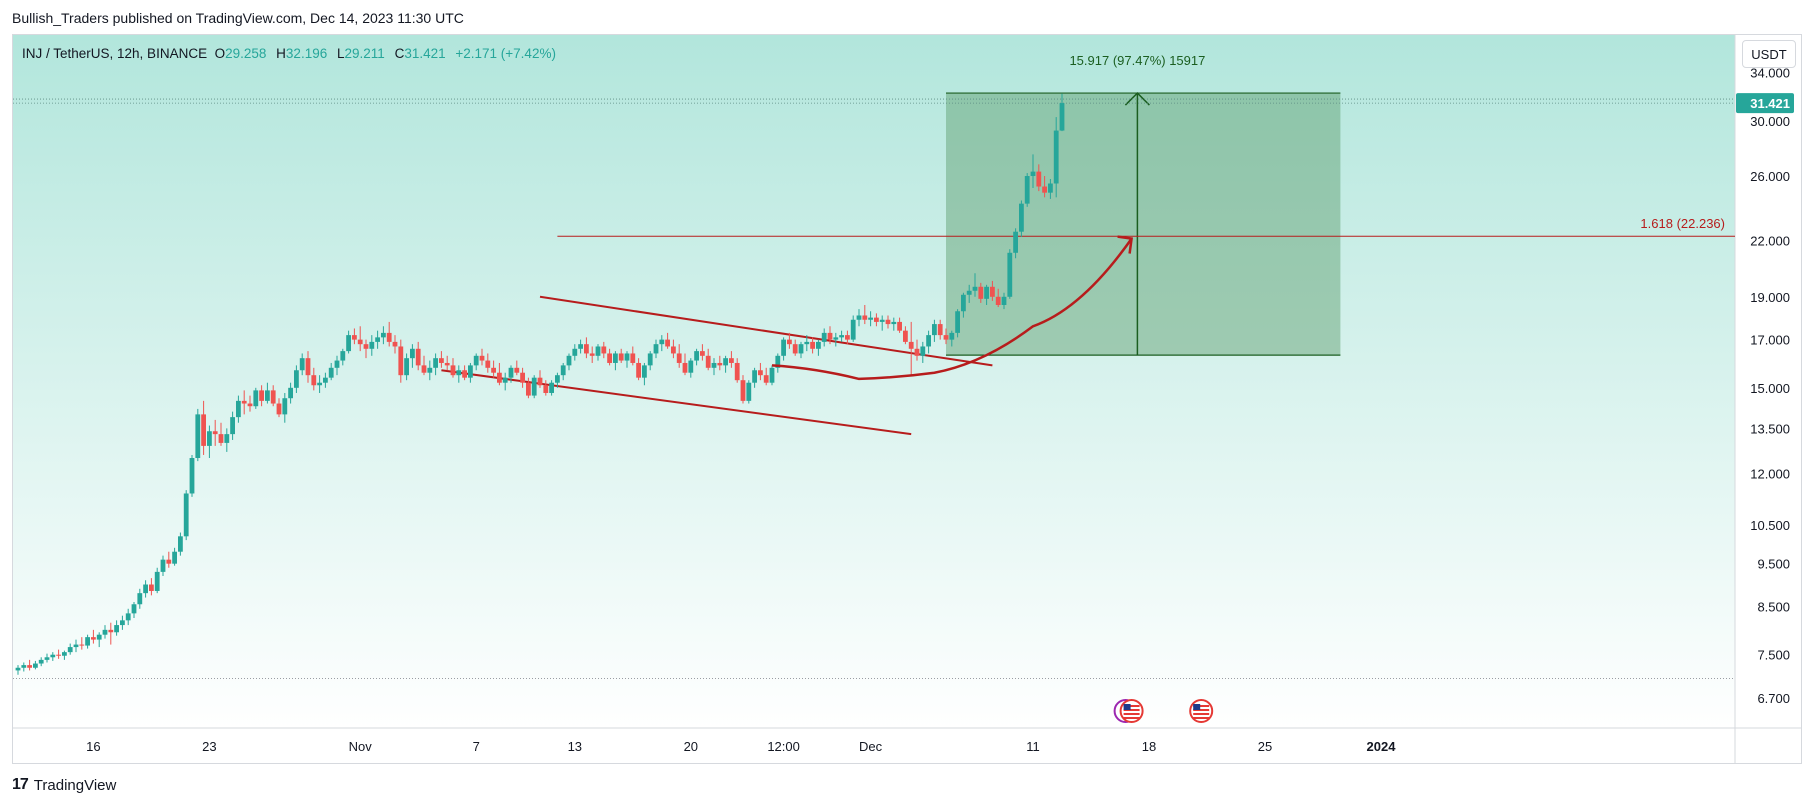 The image size is (1814, 807). What do you see at coordinates (676, 402) in the screenshot?
I see `channel-lower-line` at bounding box center [676, 402].